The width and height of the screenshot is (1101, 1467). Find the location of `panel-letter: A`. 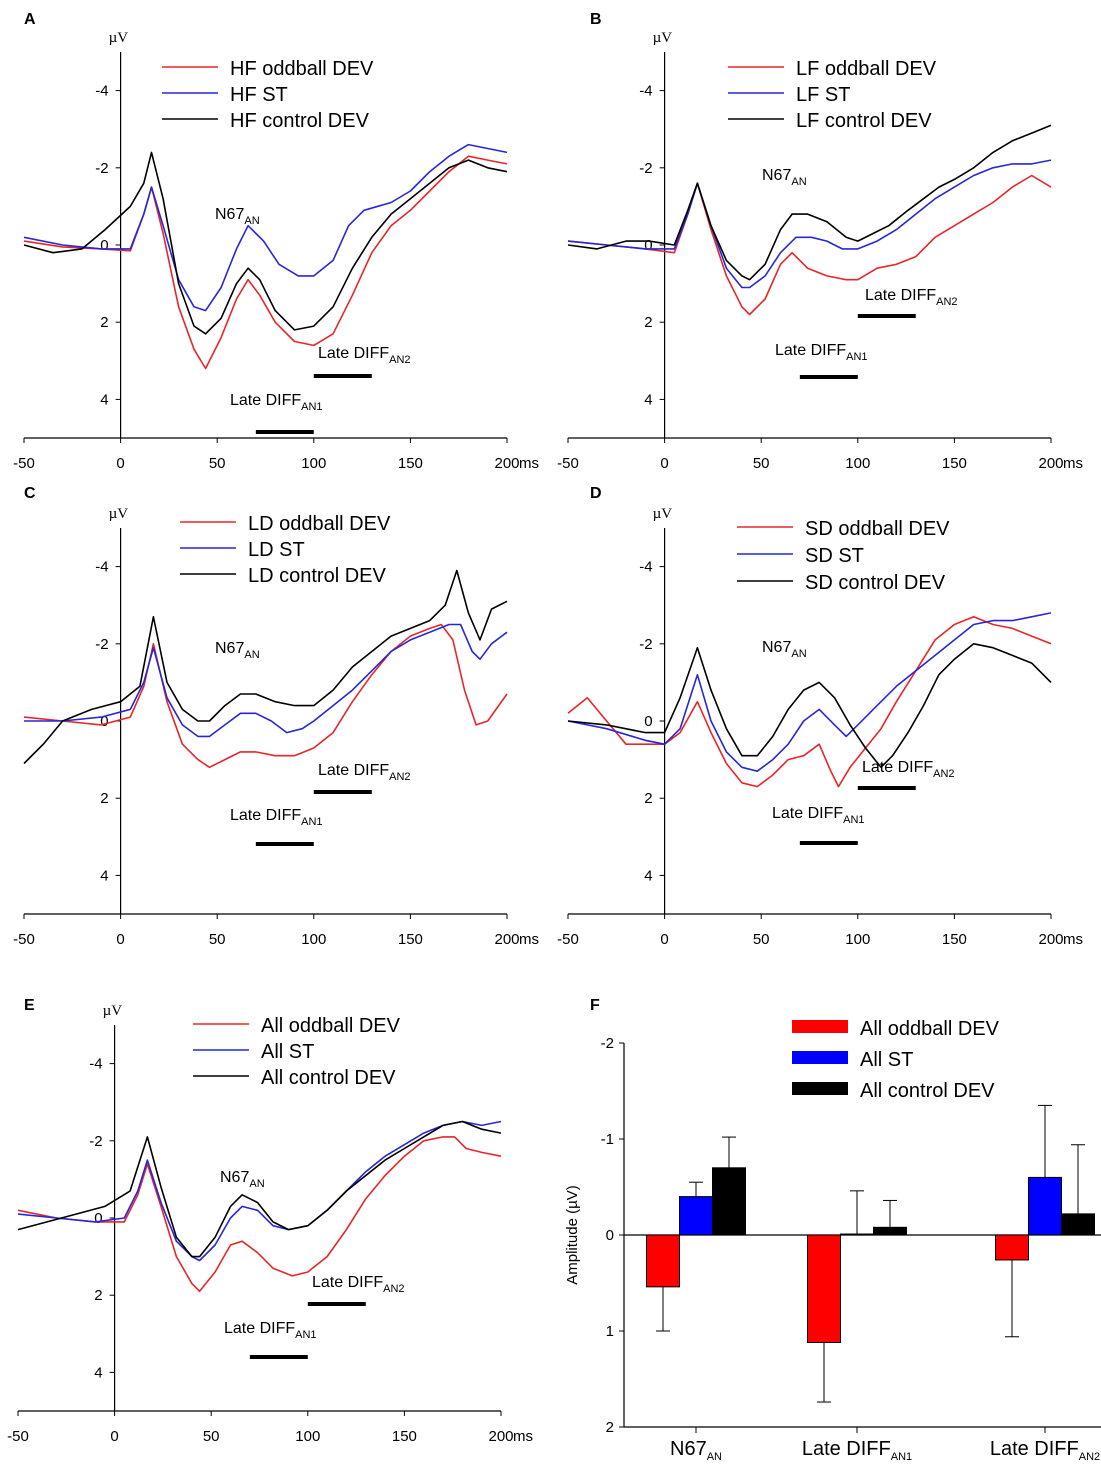

panel-letter: A is located at coordinates (30, 19).